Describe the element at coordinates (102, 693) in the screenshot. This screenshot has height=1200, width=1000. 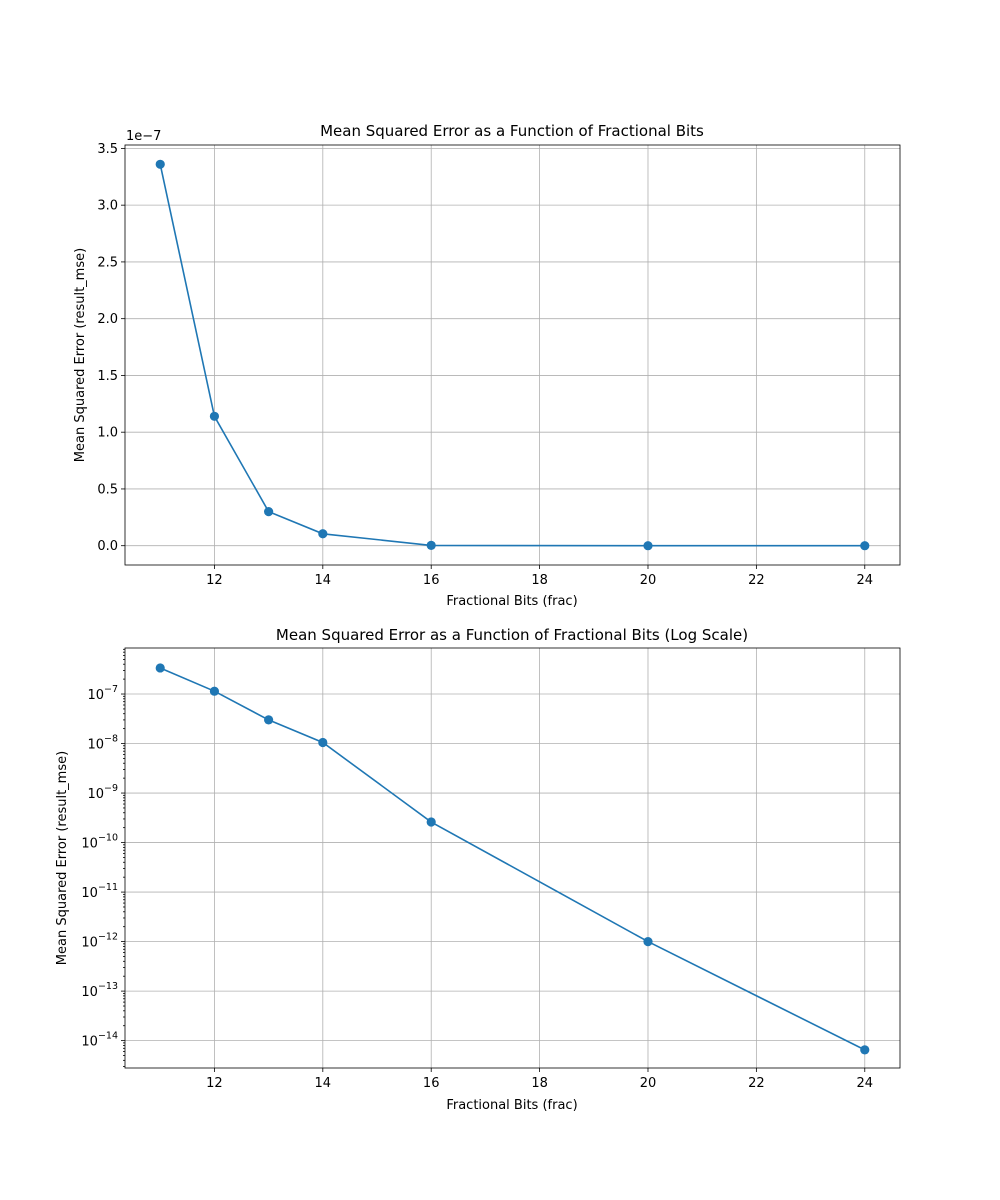
I see `log-chart-y-tick-label: 10⁻⁷` at that location.